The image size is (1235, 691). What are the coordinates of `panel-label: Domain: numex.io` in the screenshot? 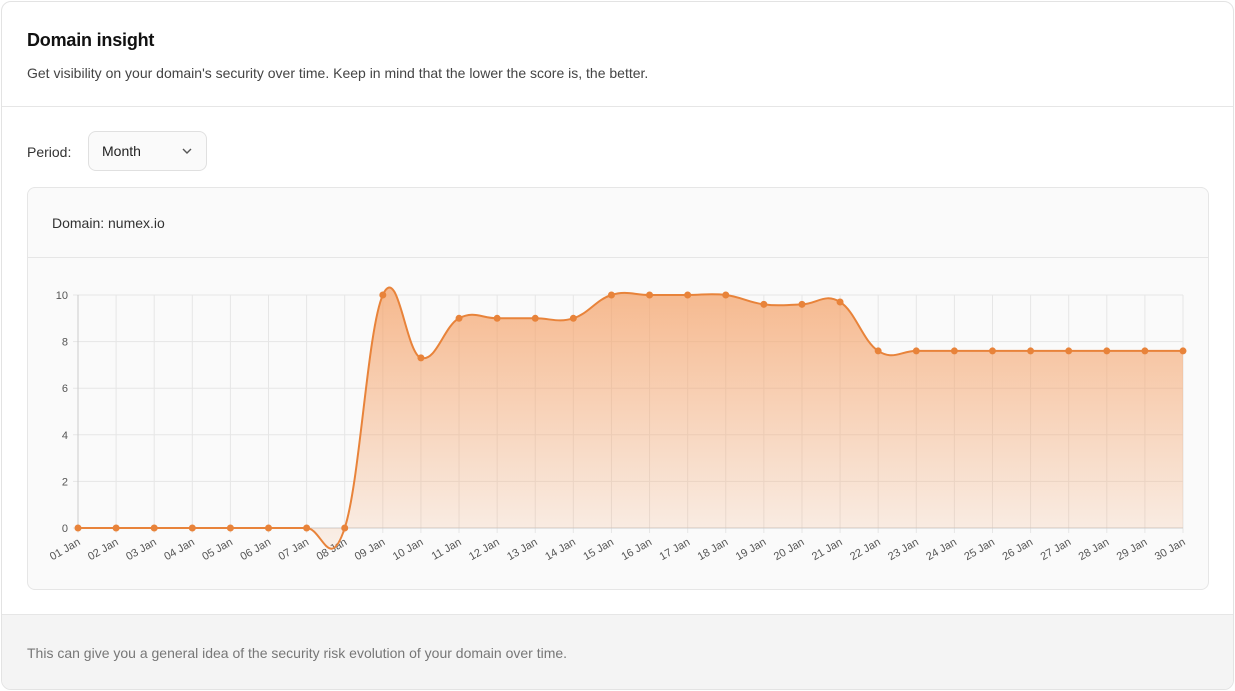 It's located at (108, 223).